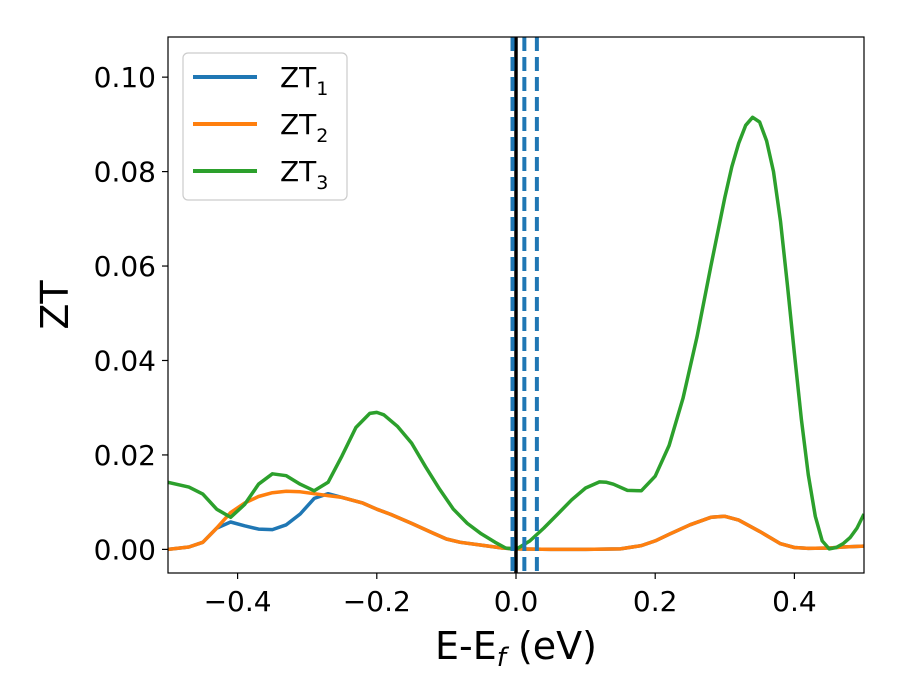 The height and width of the screenshot is (700, 900). I want to click on x-tick-label: −0.4, so click(238, 601).